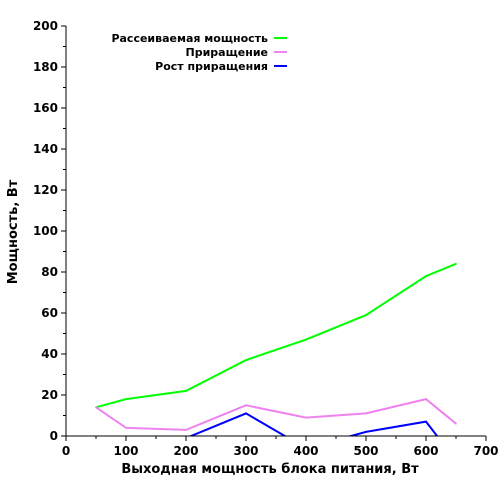 The image size is (500, 500). I want to click on x-tick-label: 500, so click(365, 451).